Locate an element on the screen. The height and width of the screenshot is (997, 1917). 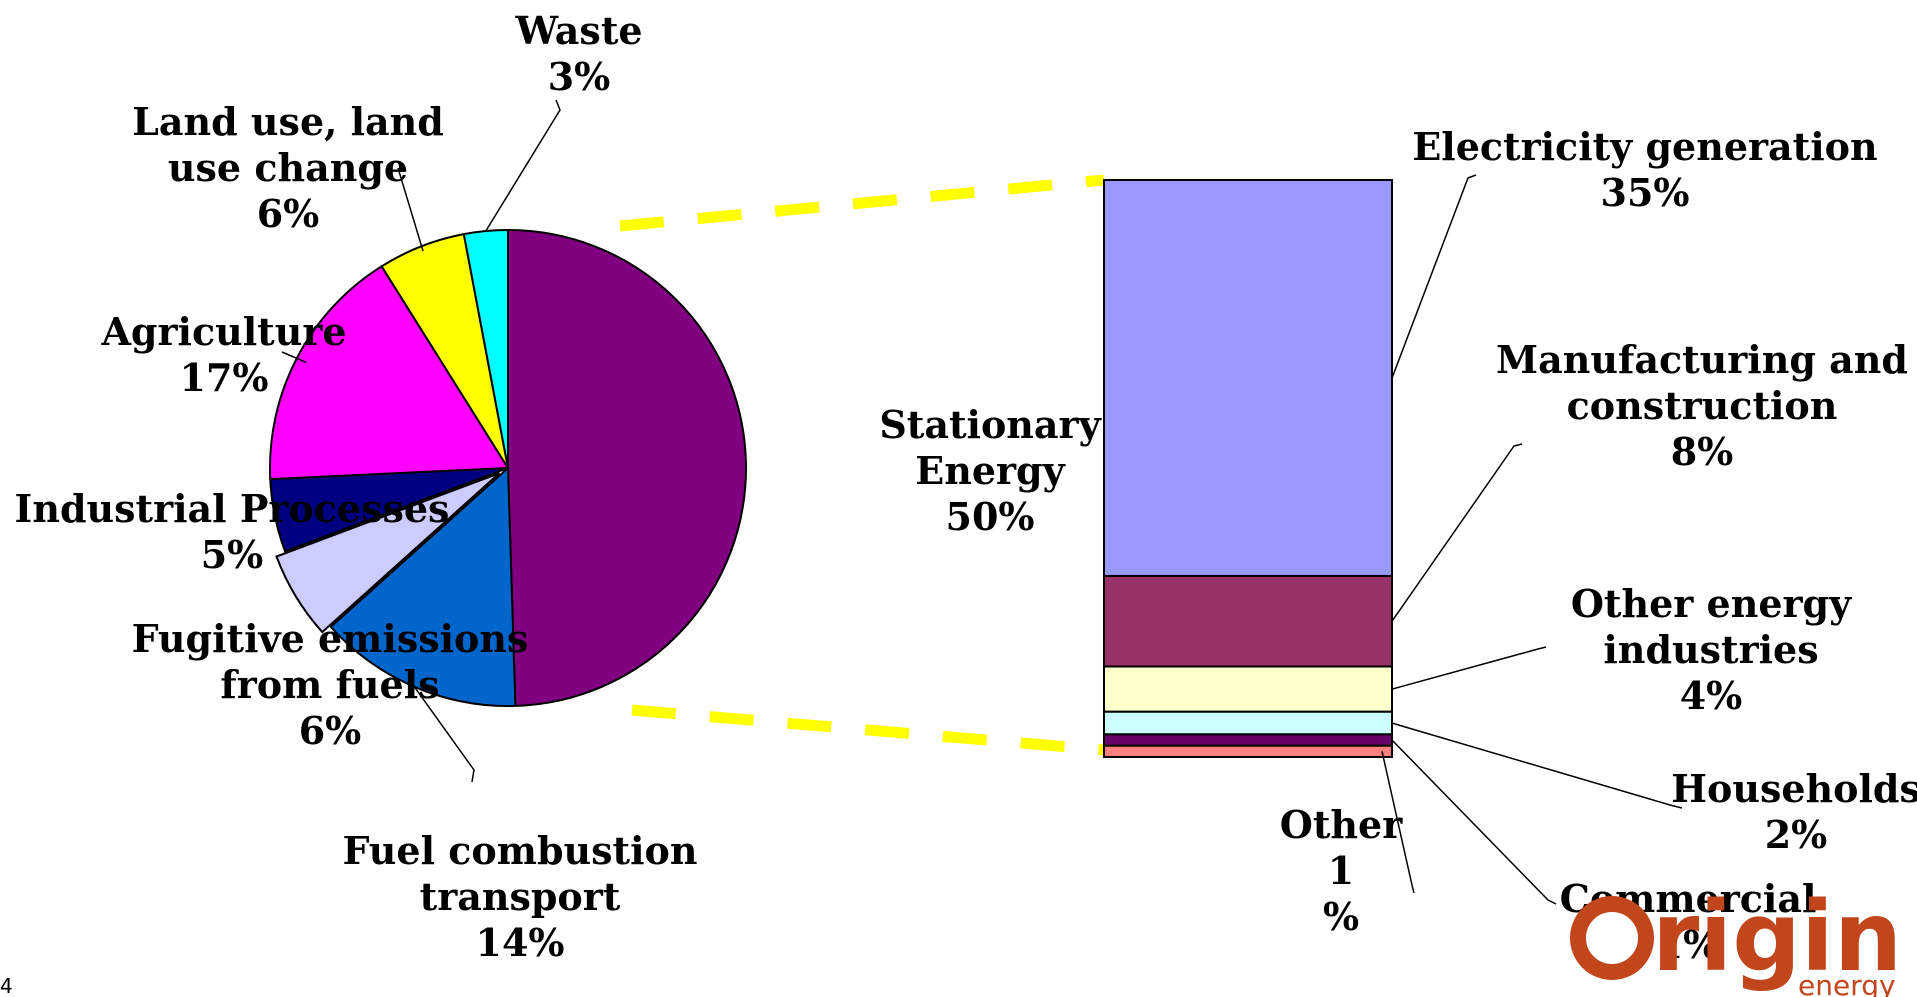
bar-segment-commercial is located at coordinates (1248, 740).